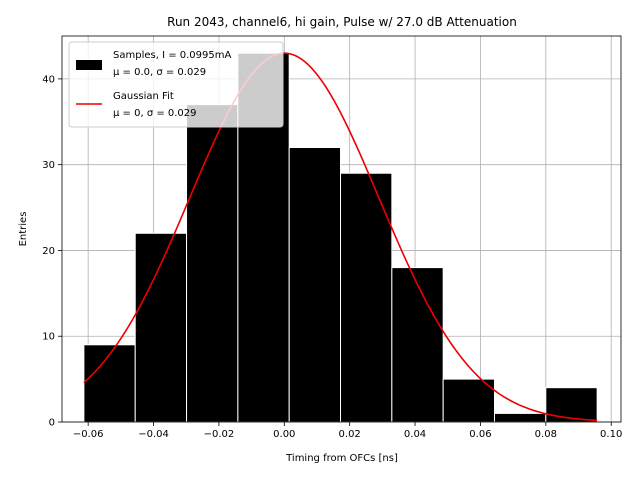 This screenshot has height=480, width=640. Describe the element at coordinates (415, 434) in the screenshot. I see `x-tick-label: 0.04` at that location.